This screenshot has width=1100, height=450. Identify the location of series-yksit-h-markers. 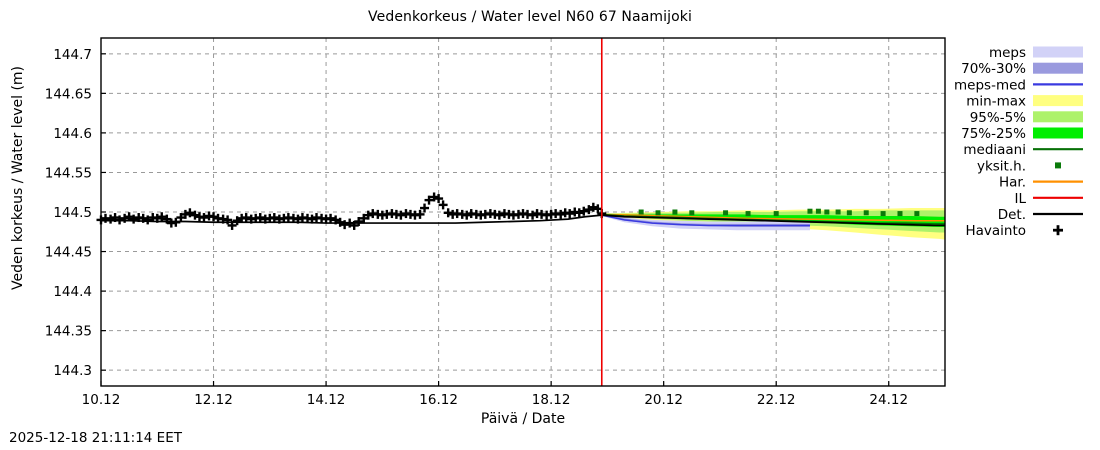
(779, 212).